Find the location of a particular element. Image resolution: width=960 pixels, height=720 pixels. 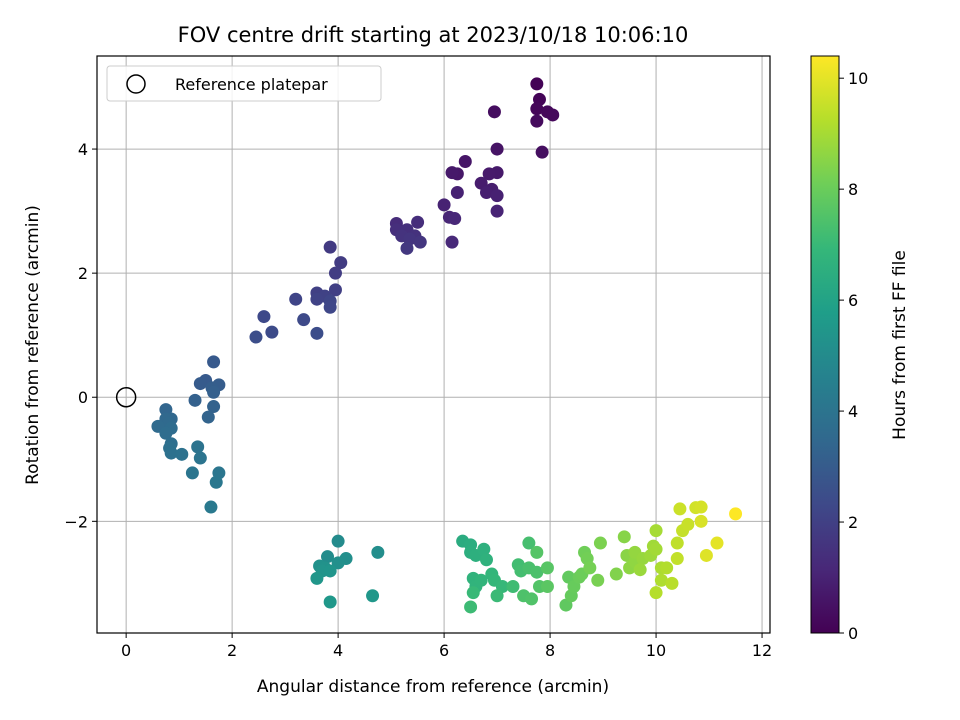

x-tick-label: 0 is located at coordinates (126, 650).